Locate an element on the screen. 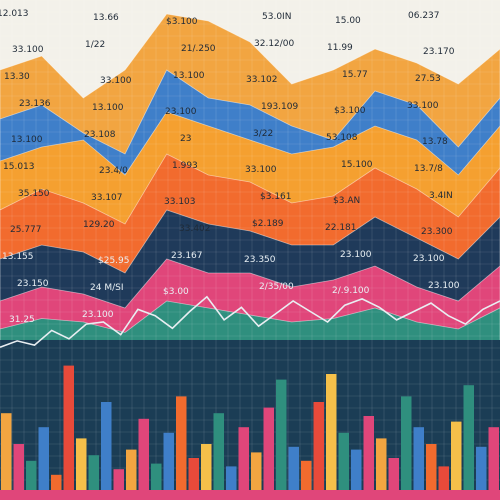 This screenshot has height=500, width=500. value-label: $3.161 is located at coordinates (276, 197).